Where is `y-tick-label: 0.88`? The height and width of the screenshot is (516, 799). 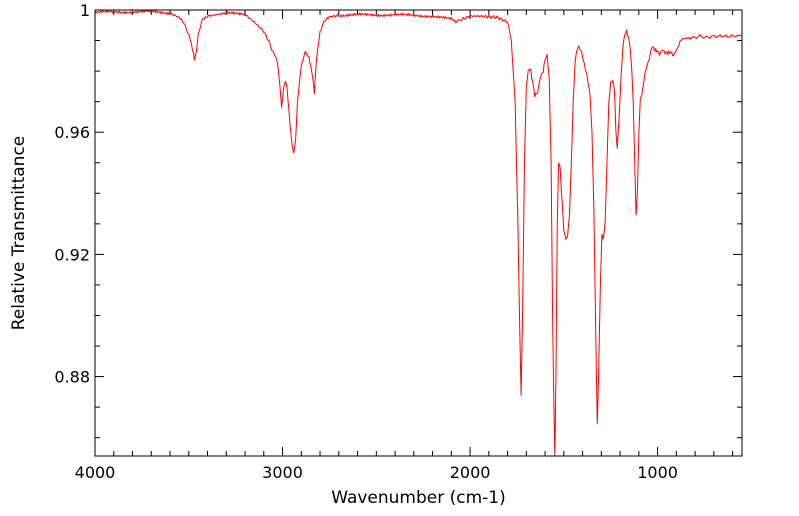
y-tick-label: 0.88 is located at coordinates (72, 377).